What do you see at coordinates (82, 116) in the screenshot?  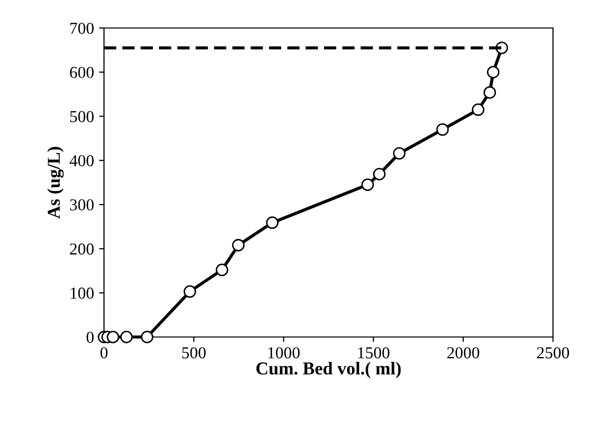 I see `y-tick-label: 500` at bounding box center [82, 116].